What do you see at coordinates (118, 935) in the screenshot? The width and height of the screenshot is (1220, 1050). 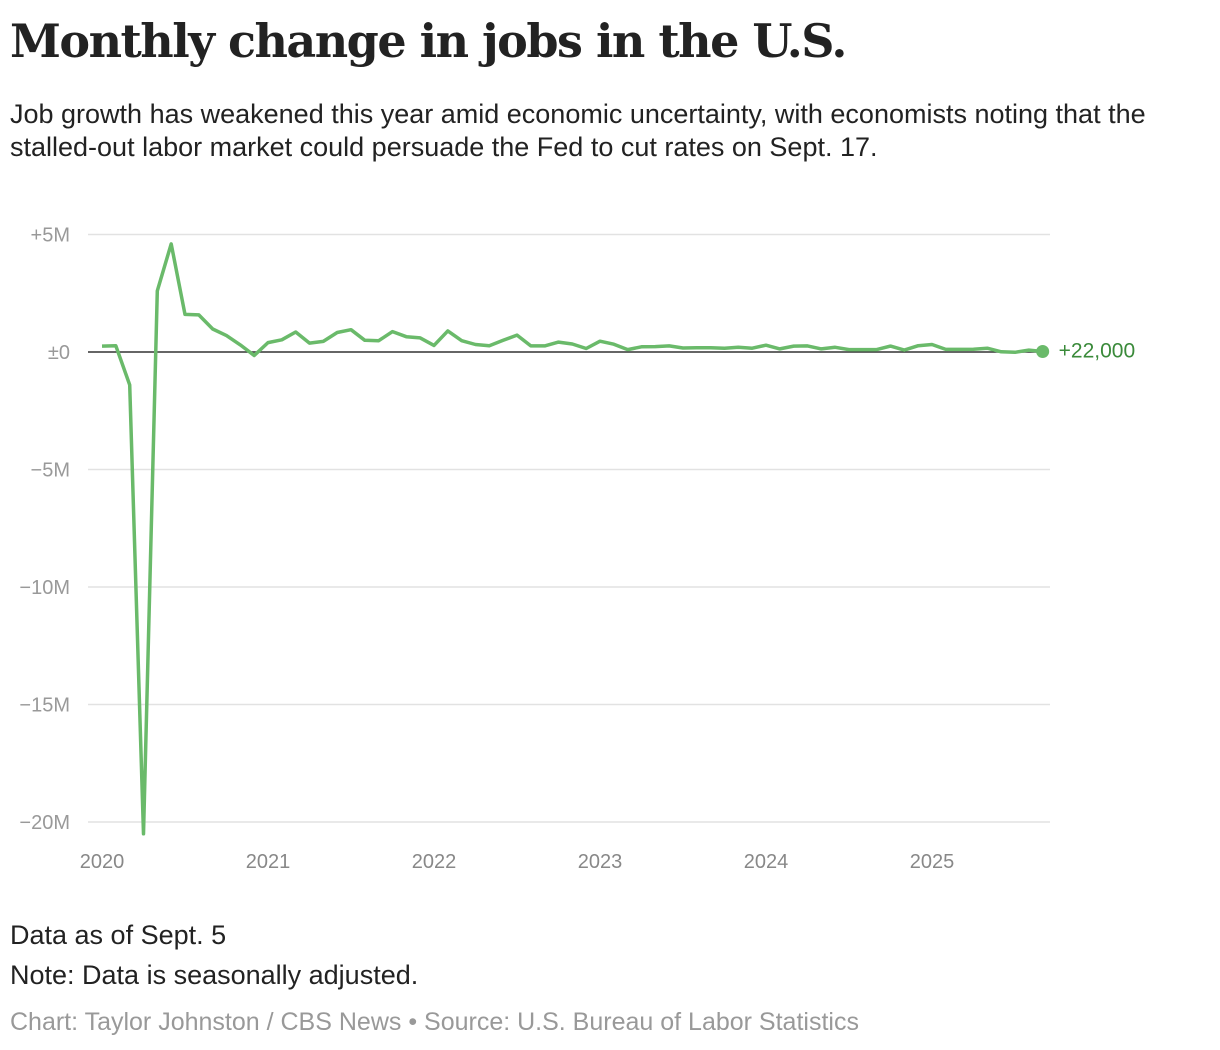 I see `data-as-of: Data as of Sept. 5` at bounding box center [118, 935].